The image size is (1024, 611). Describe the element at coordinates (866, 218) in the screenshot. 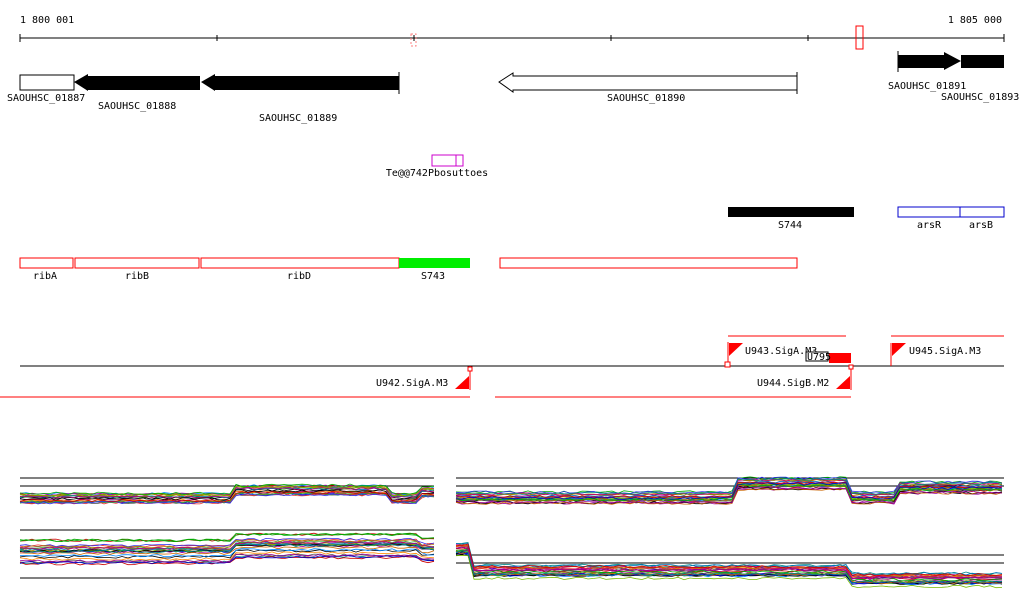

I see `feature-row-2: S744 arsR arsB` at that location.